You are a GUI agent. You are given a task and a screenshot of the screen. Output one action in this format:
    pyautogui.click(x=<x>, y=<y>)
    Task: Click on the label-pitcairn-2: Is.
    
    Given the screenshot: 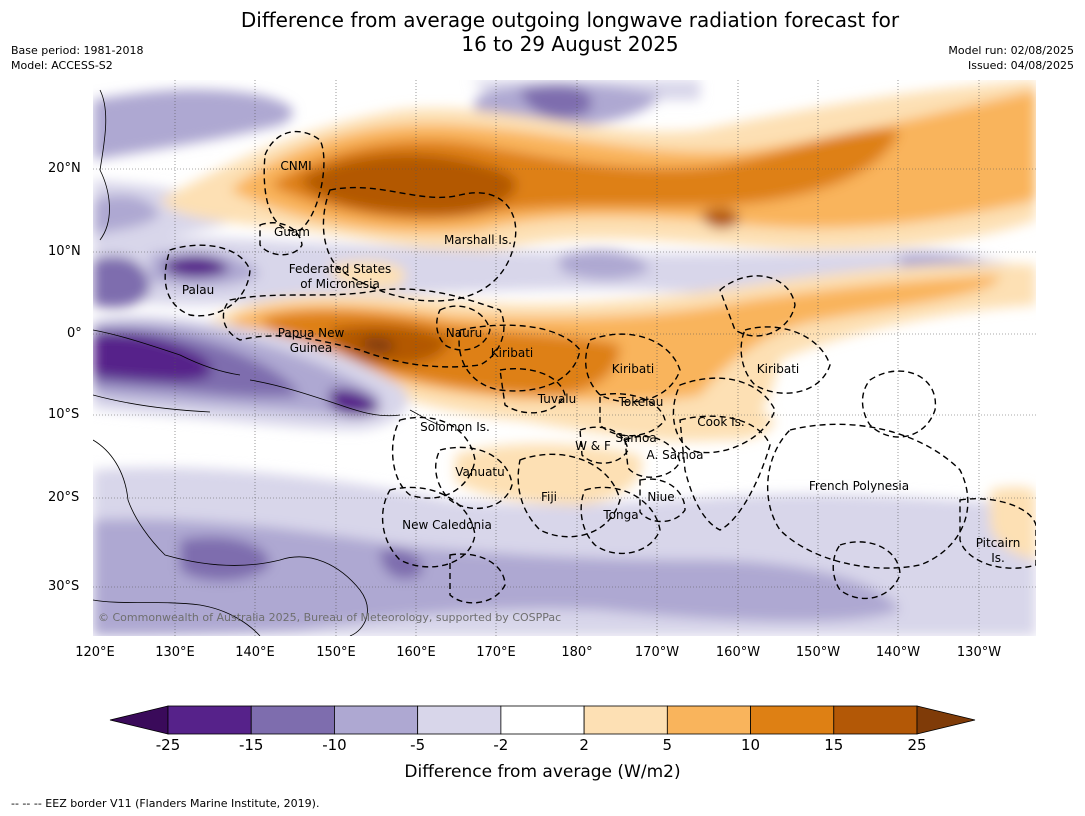 What is the action you would take?
    pyautogui.click(x=998, y=558)
    